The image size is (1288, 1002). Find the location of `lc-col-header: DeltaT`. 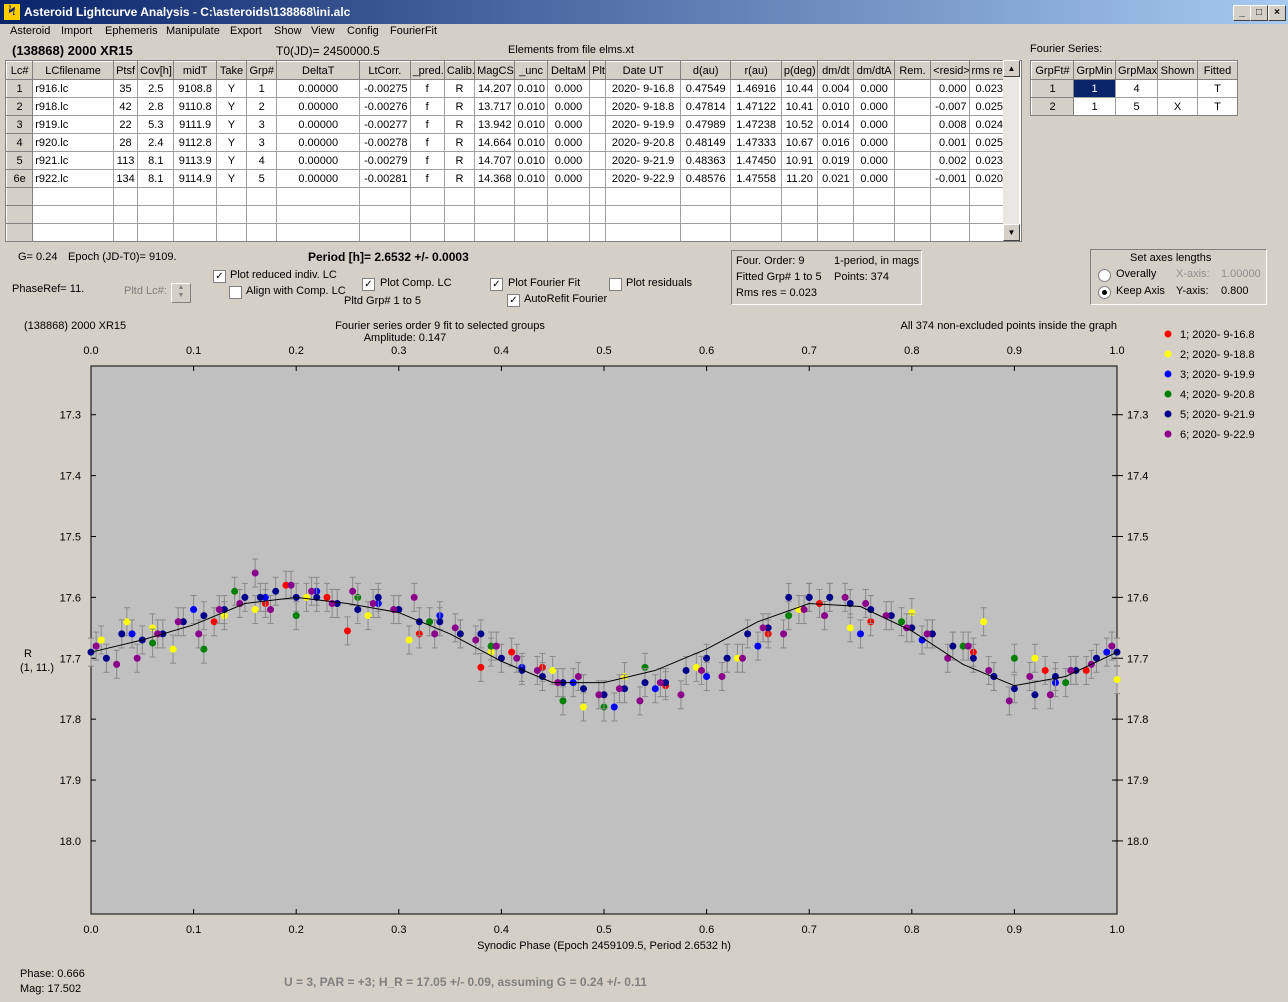

lc-col-header: DeltaT is located at coordinates (318, 70).